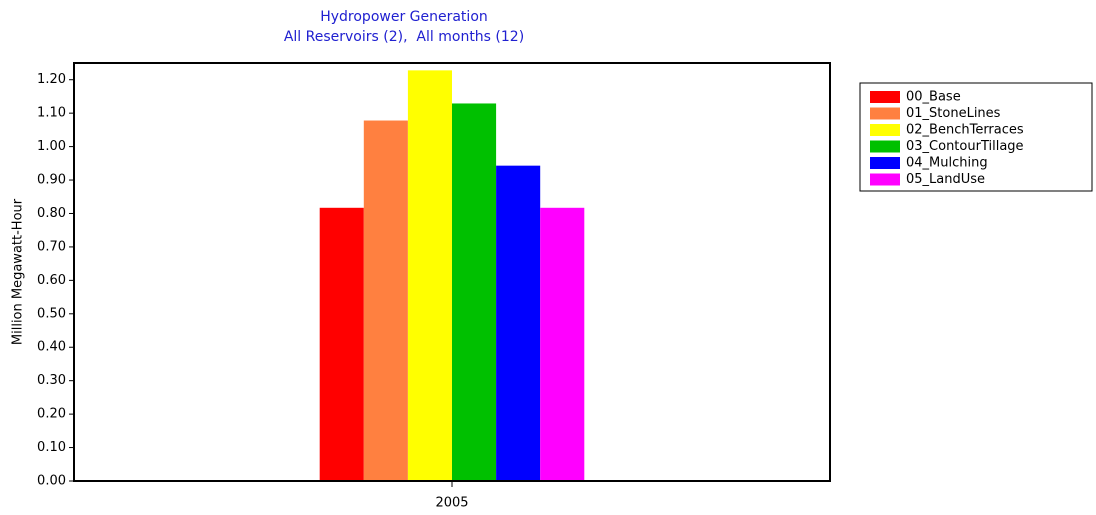  I want to click on y-axis-label: Million Megawatt-Hour, so click(18, 271).